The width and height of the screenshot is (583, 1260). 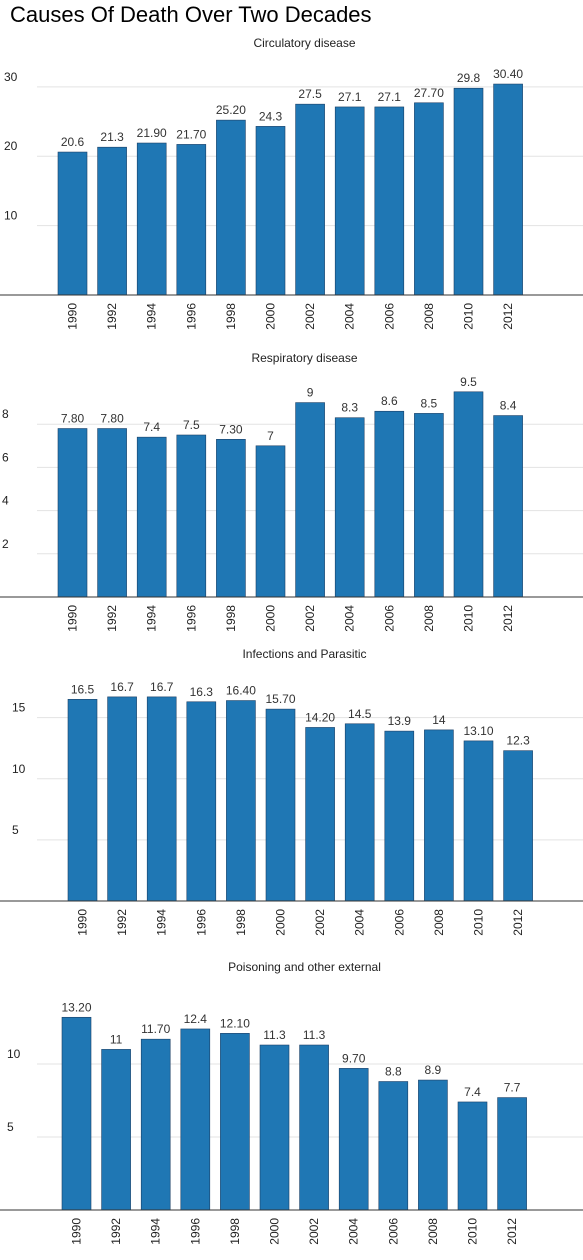 What do you see at coordinates (389, 401) in the screenshot?
I see `data-label: 8.6` at bounding box center [389, 401].